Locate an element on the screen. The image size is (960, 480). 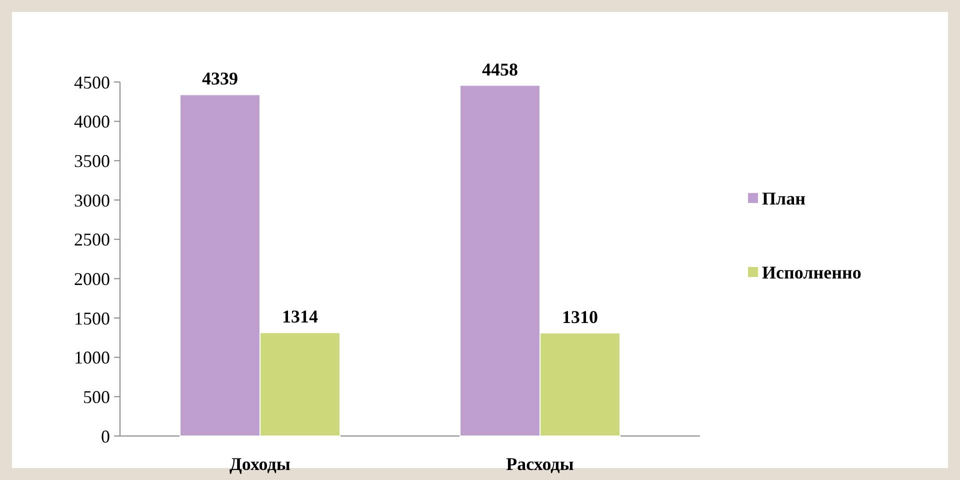
legend-label: План is located at coordinates (784, 198).